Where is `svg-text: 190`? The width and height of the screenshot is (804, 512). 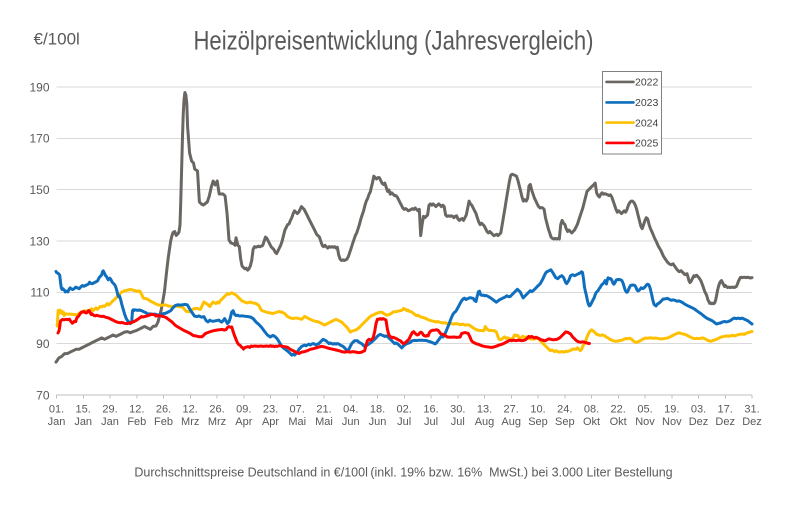
svg-text: 190 is located at coordinates (39, 87).